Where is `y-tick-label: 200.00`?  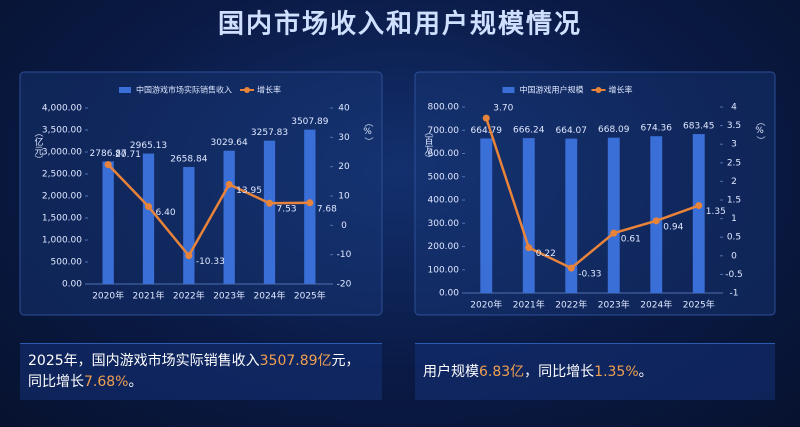 y-tick-label: 200.00 is located at coordinates (444, 247).